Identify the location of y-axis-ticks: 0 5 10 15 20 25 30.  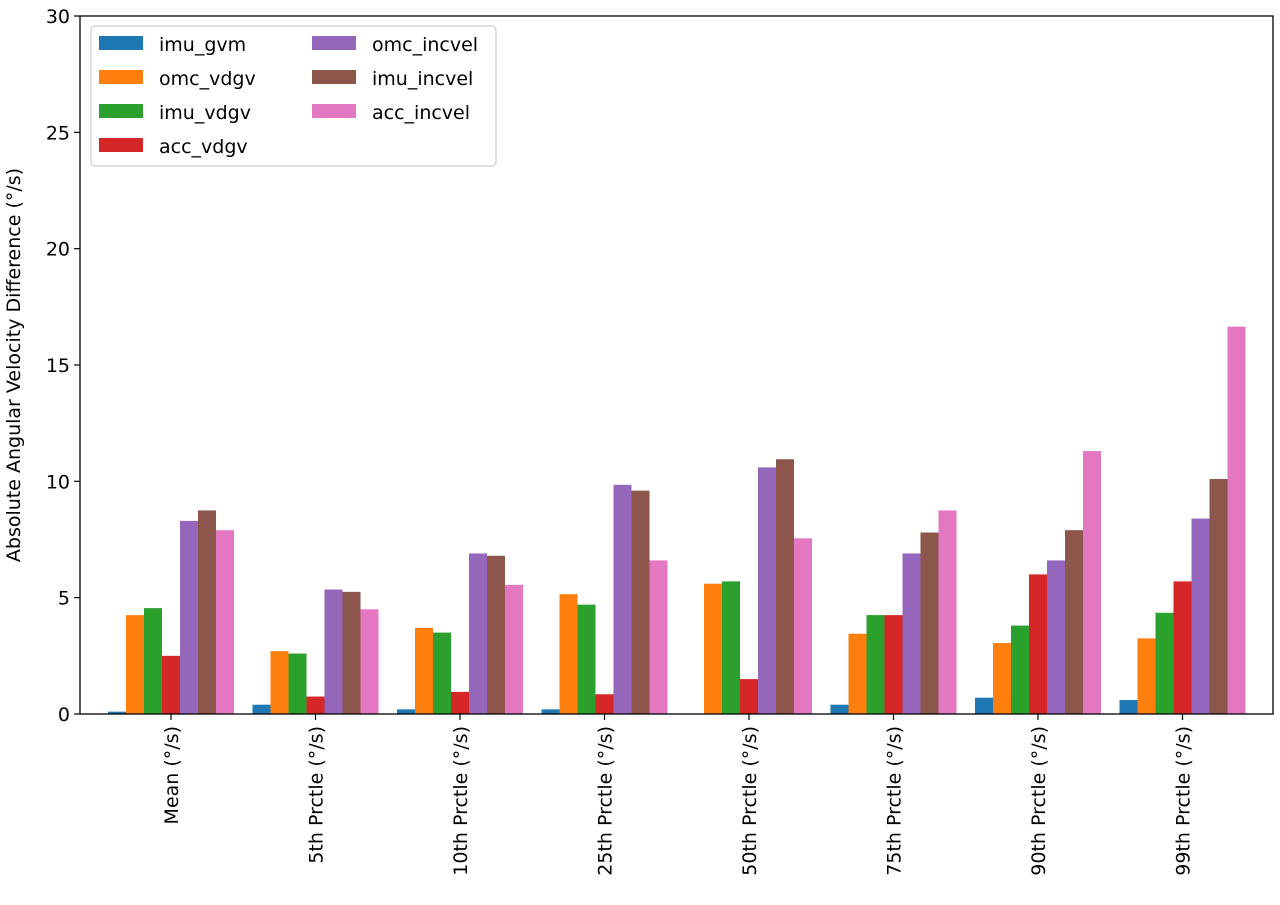
(63, 366).